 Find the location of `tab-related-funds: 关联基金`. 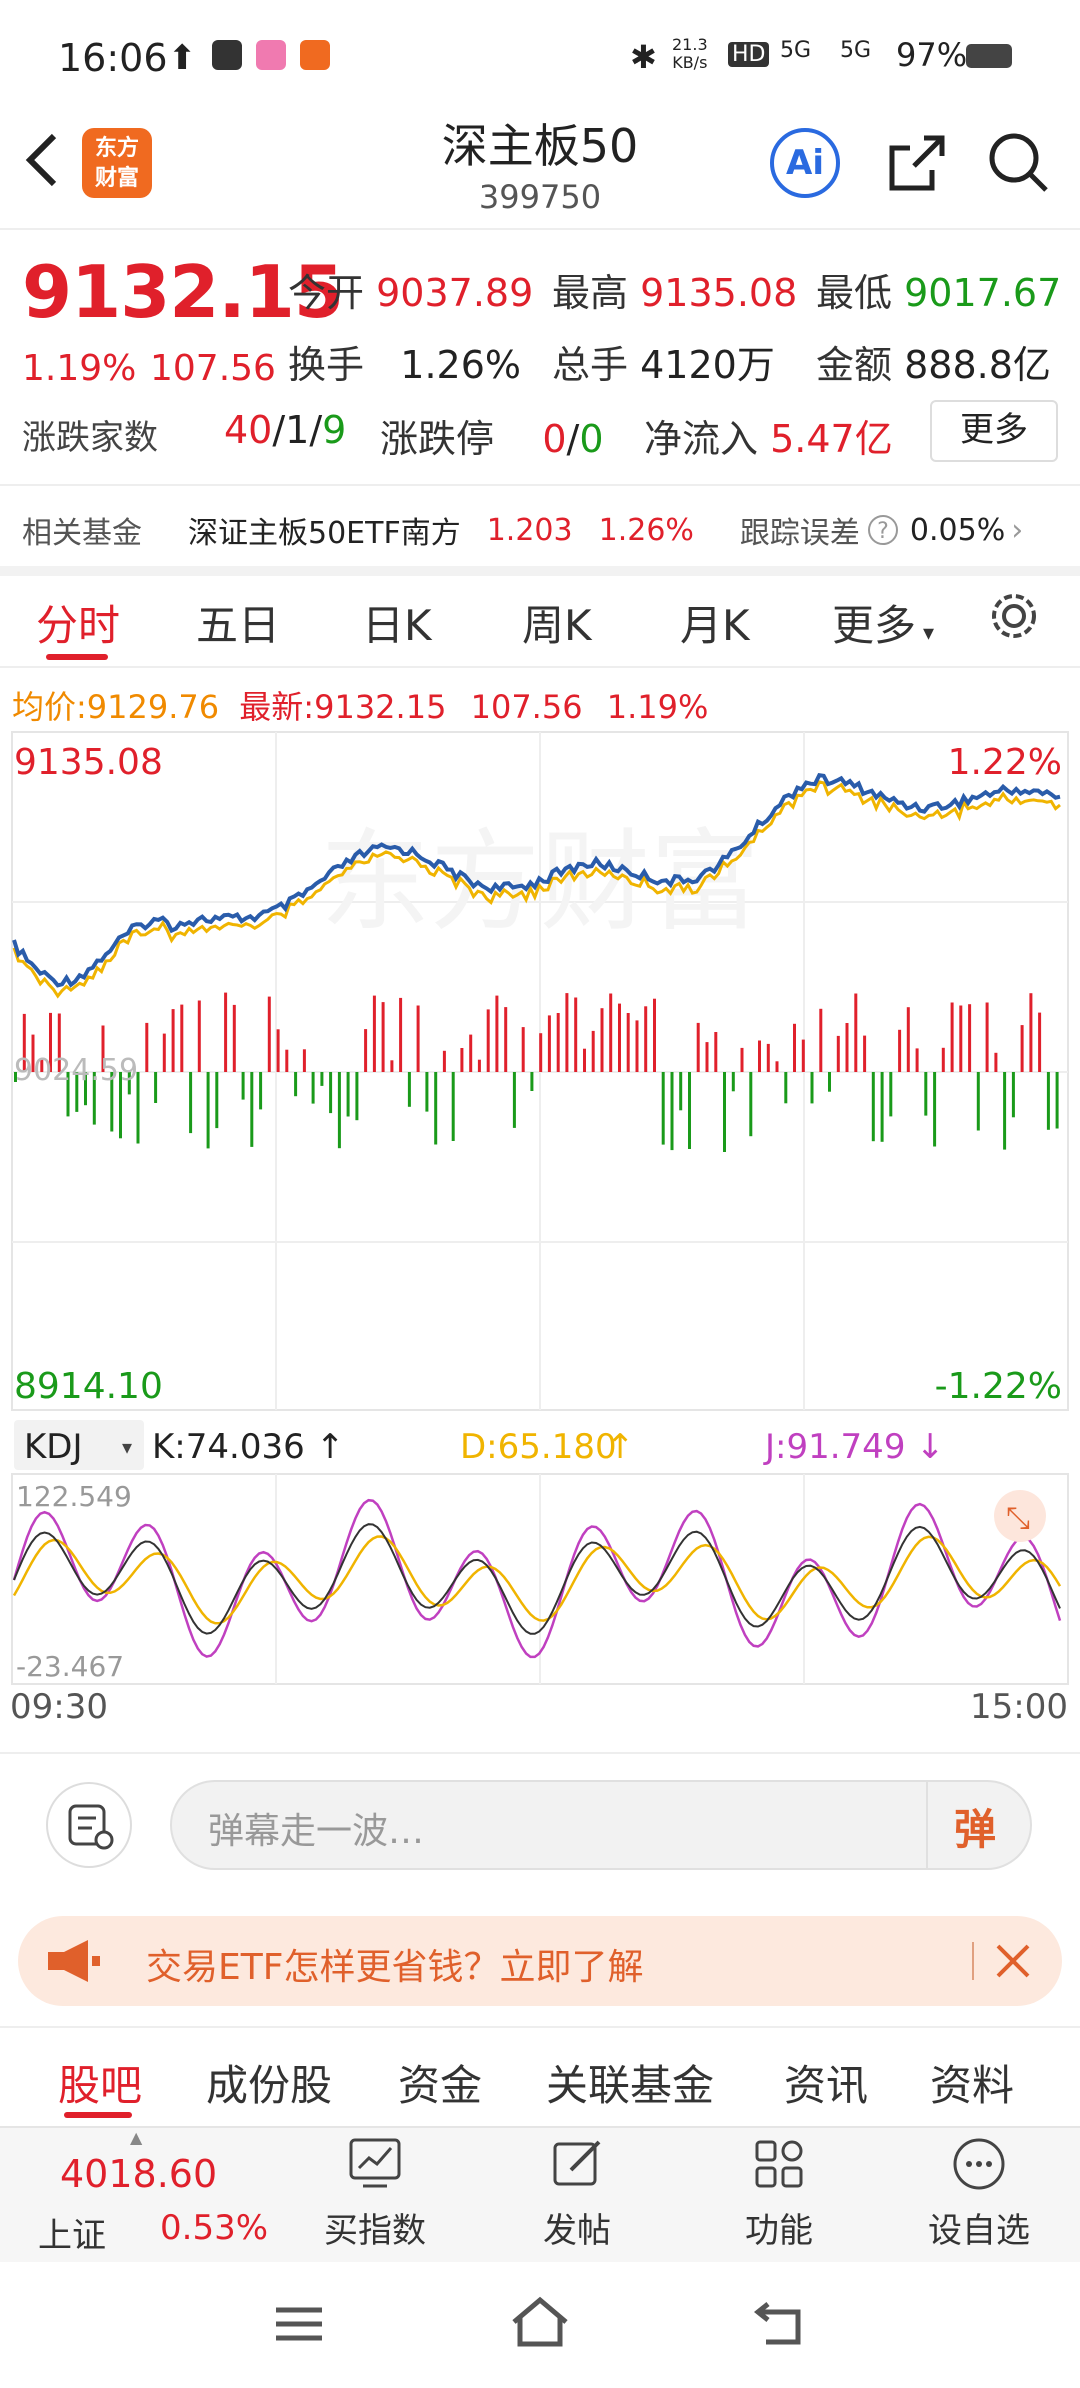

tab-related-funds: 关联基金 is located at coordinates (630, 2085).